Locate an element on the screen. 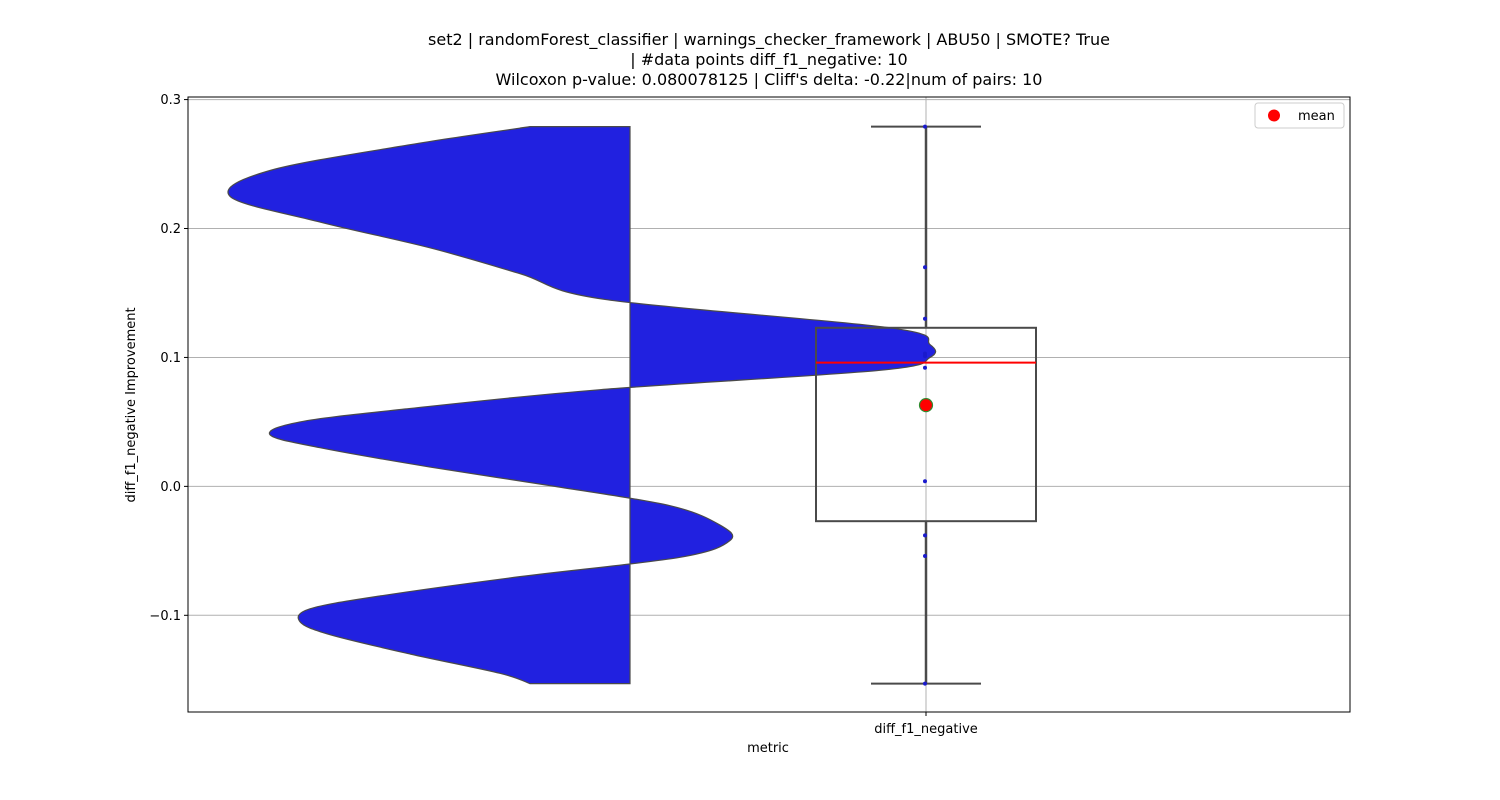 The width and height of the screenshot is (1500, 800). mean-marker is located at coordinates (926, 405).